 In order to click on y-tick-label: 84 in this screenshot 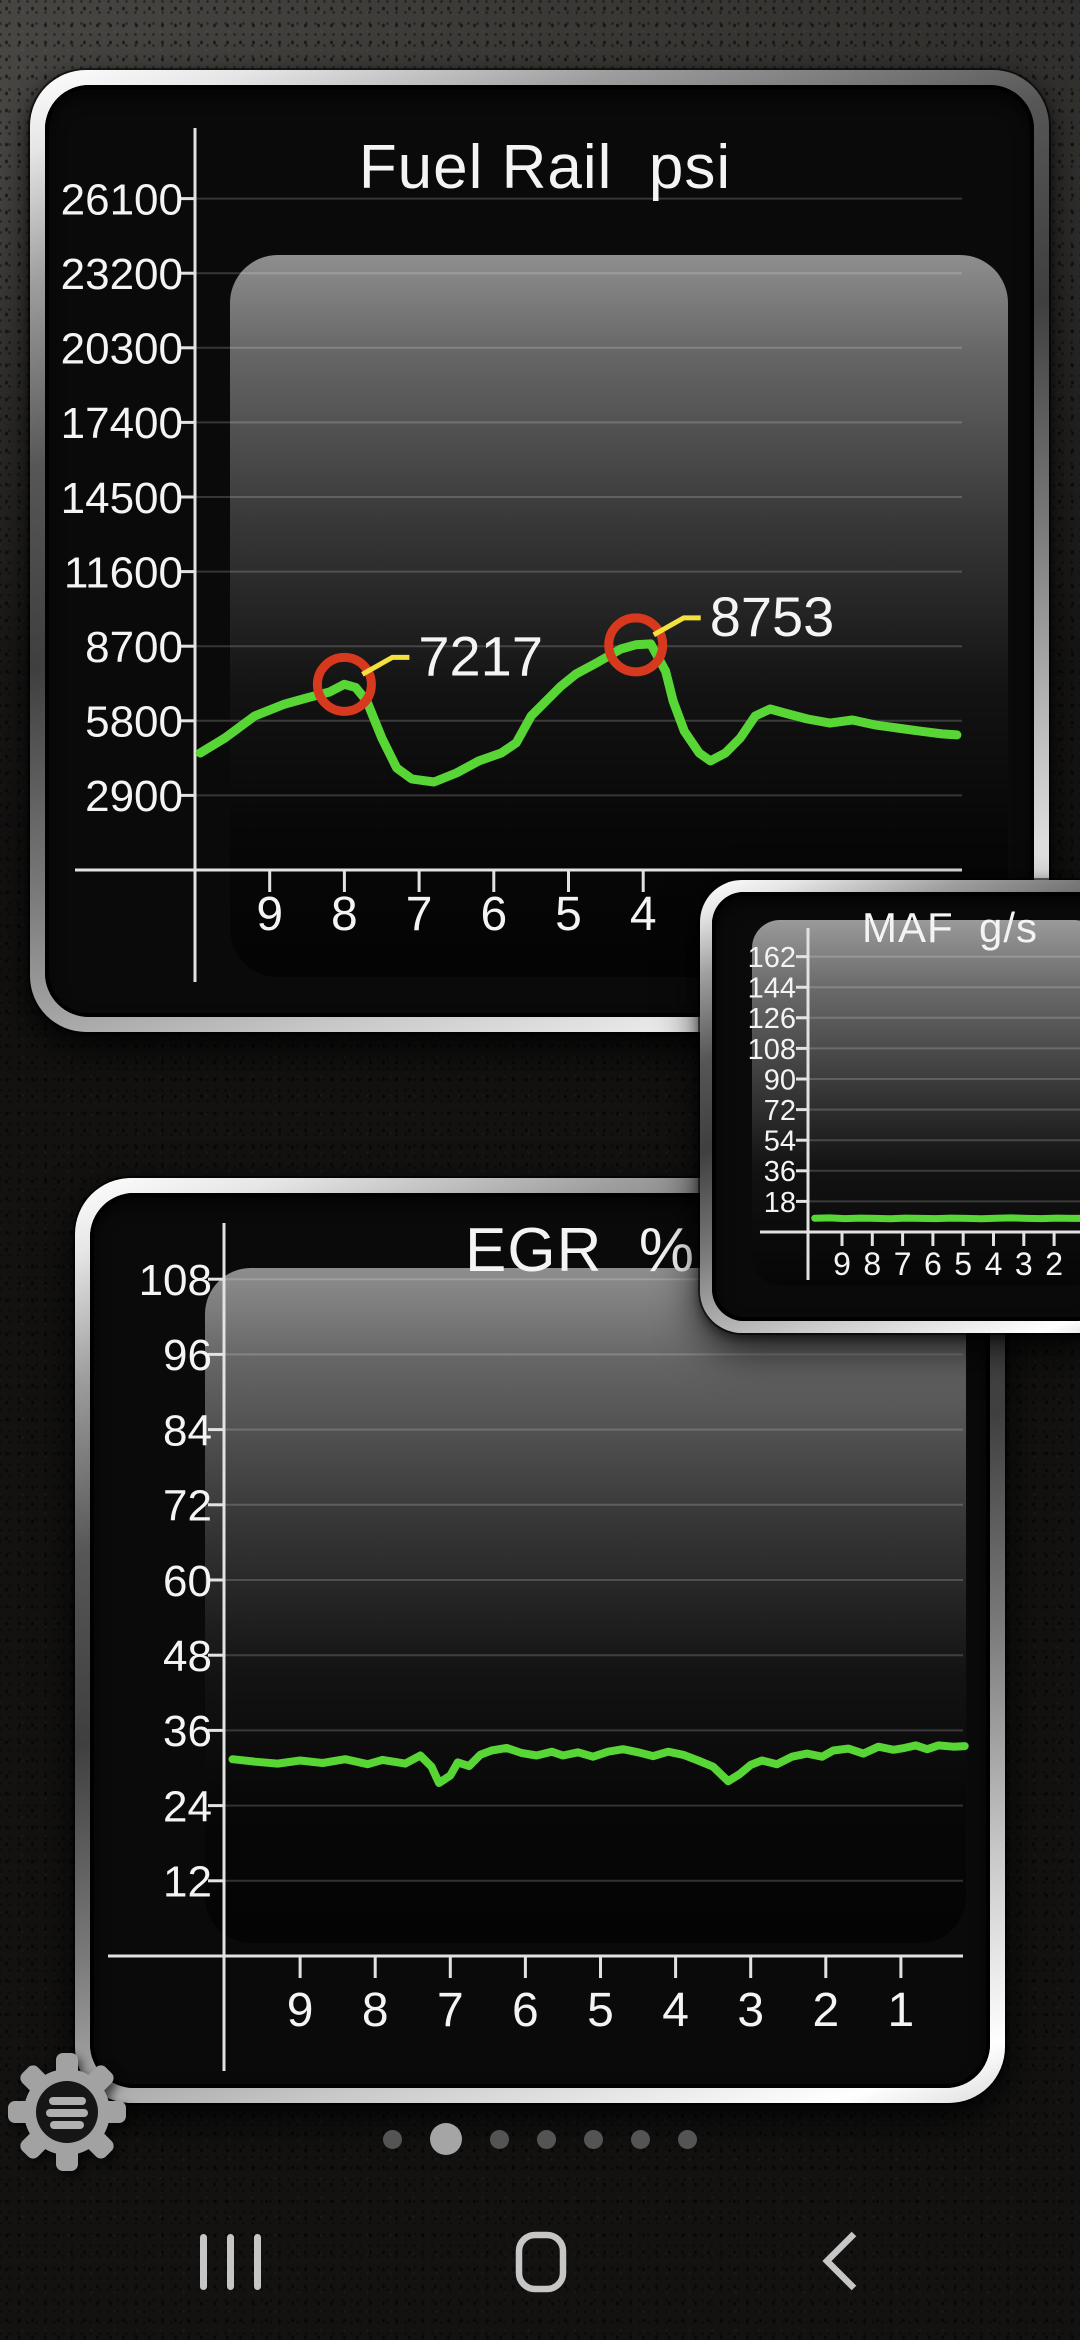, I will do `click(187, 1430)`.